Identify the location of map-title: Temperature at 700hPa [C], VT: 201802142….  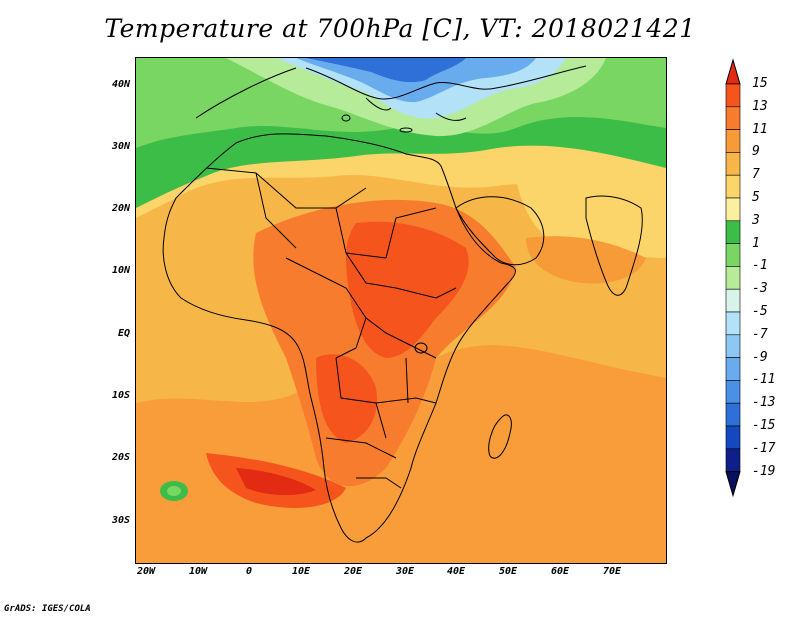
(400, 28).